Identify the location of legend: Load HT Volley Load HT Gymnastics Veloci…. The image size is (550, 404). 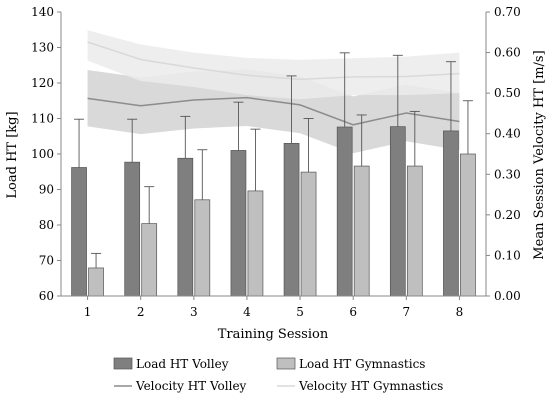
(278, 375).